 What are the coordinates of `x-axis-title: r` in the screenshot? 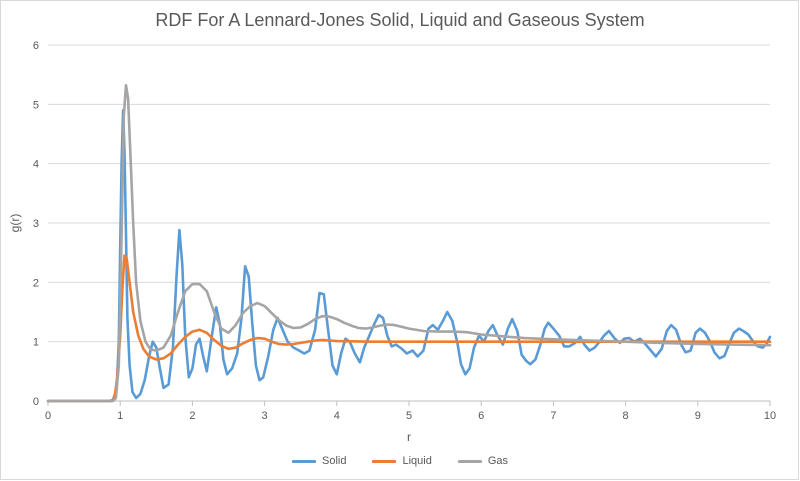 It's located at (409, 437).